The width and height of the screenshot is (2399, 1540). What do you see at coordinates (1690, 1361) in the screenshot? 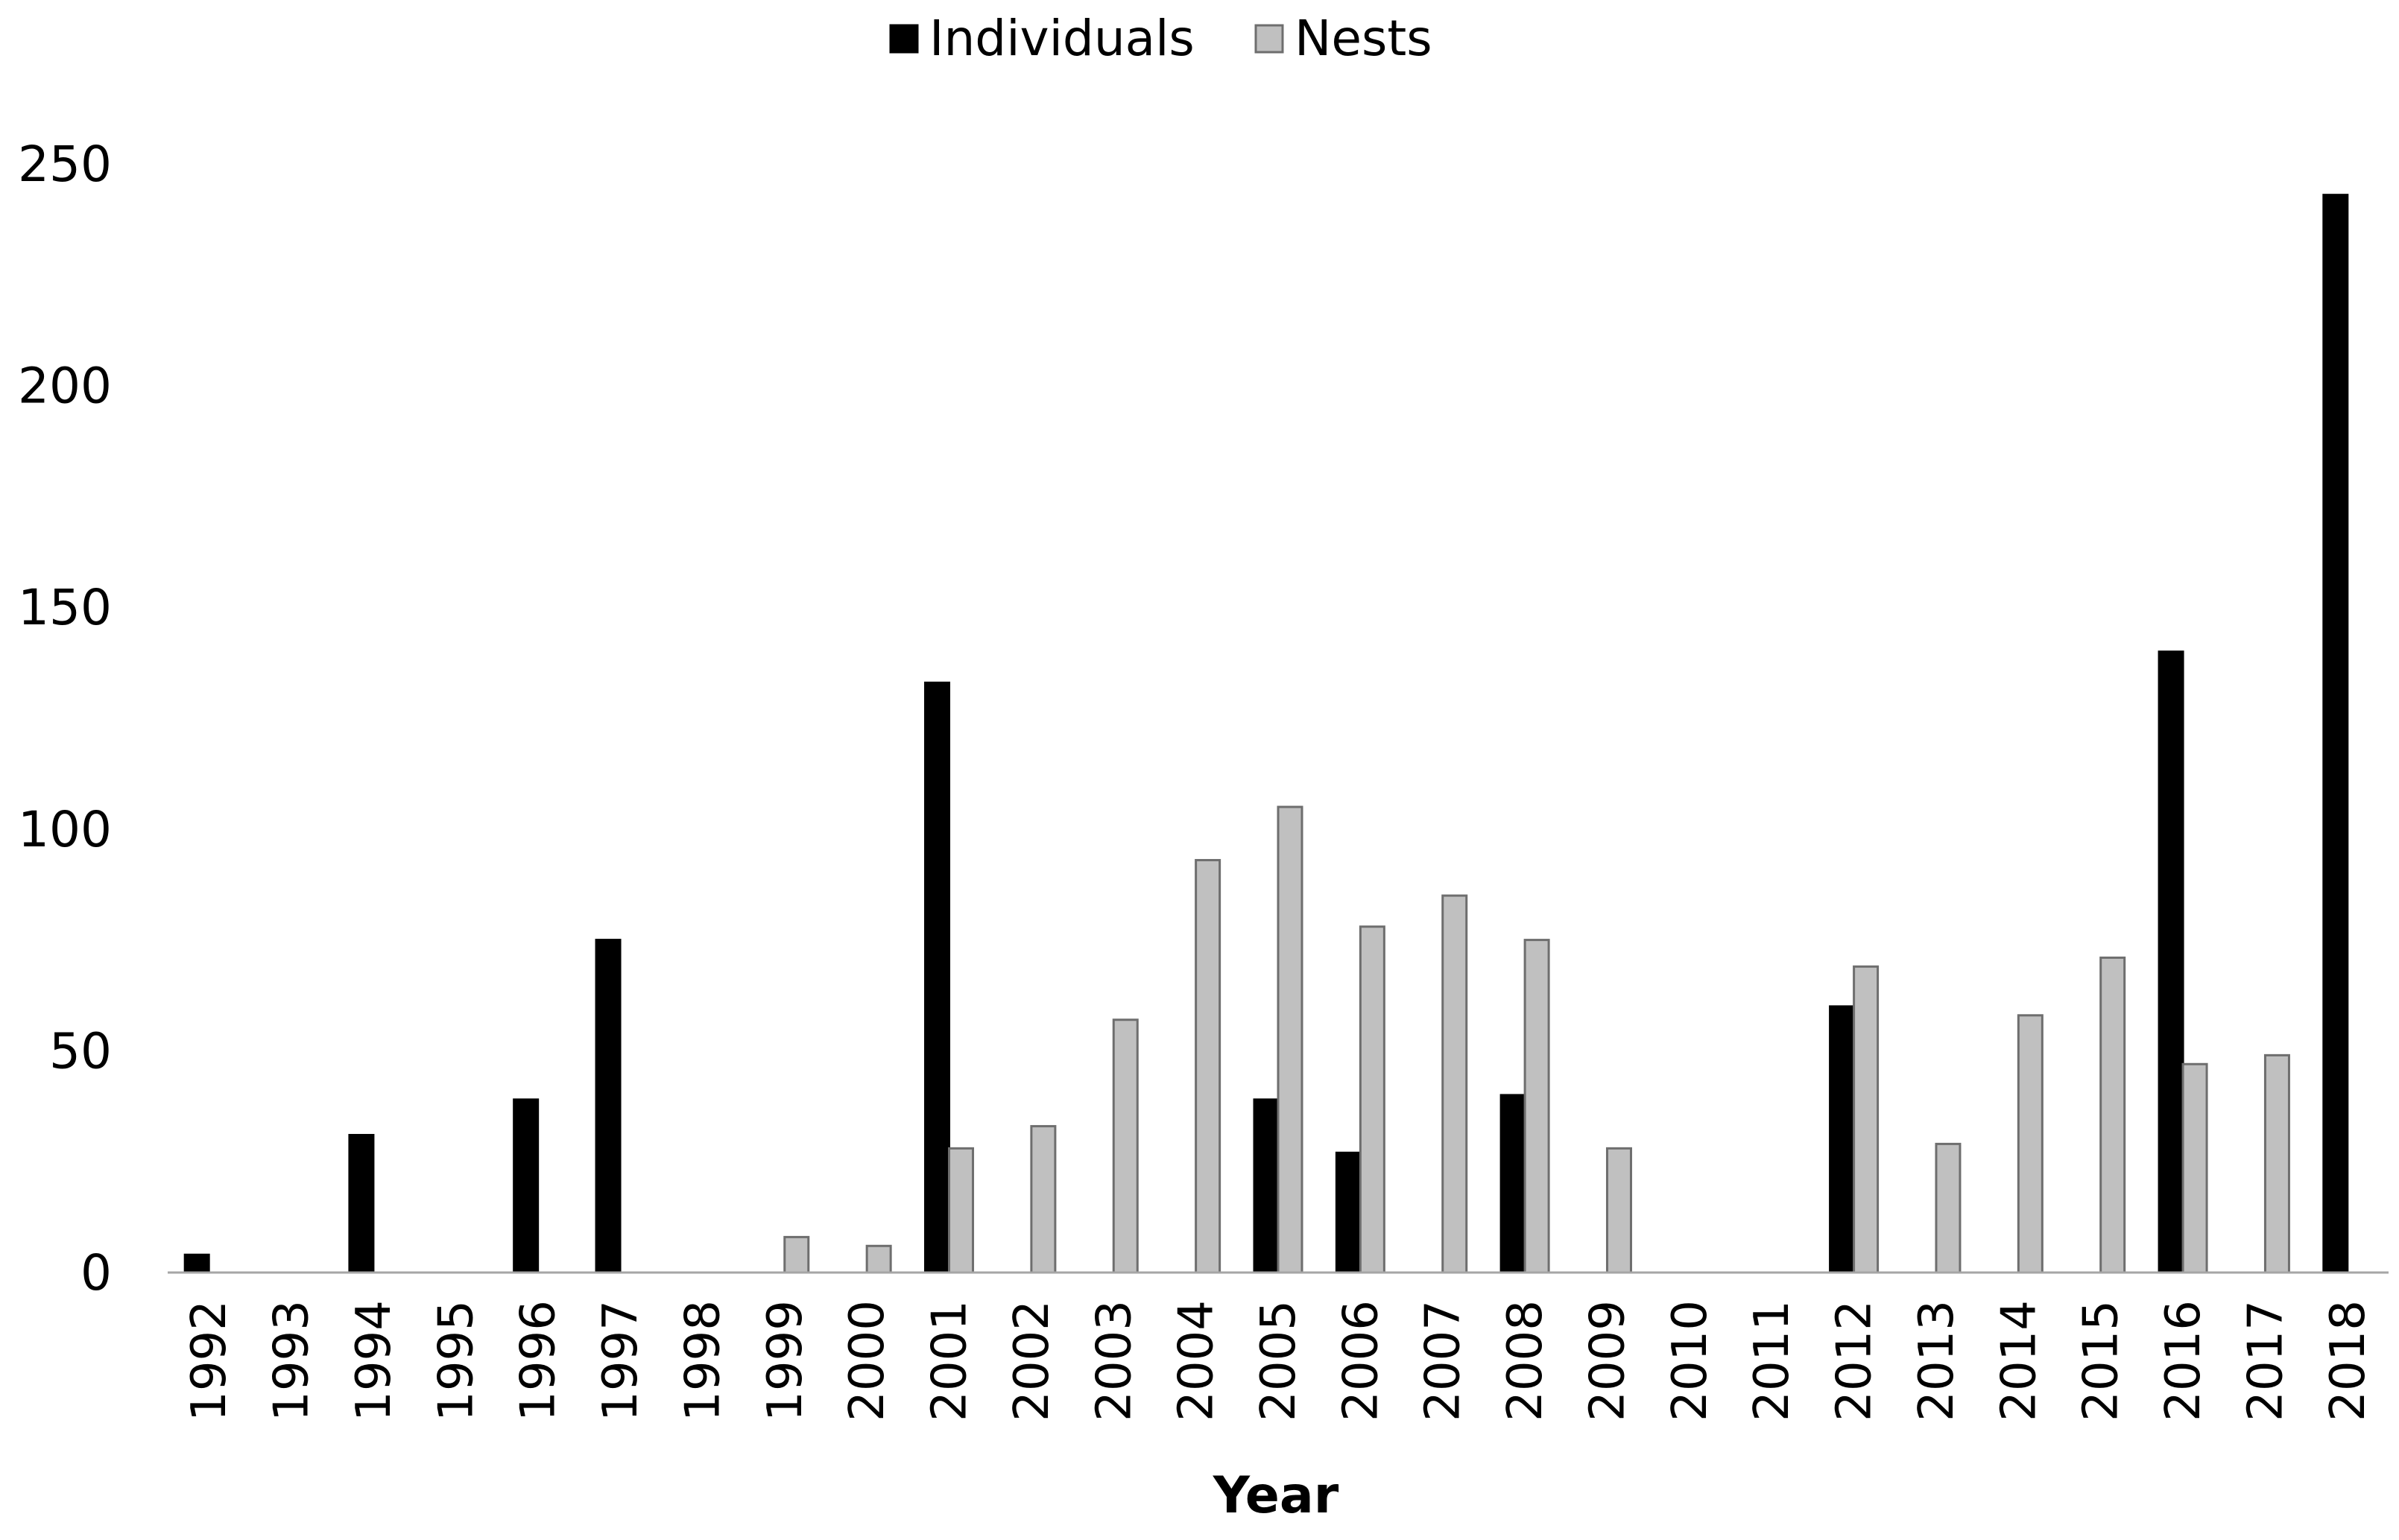
I see `x-tick-label: 2010` at bounding box center [1690, 1361].